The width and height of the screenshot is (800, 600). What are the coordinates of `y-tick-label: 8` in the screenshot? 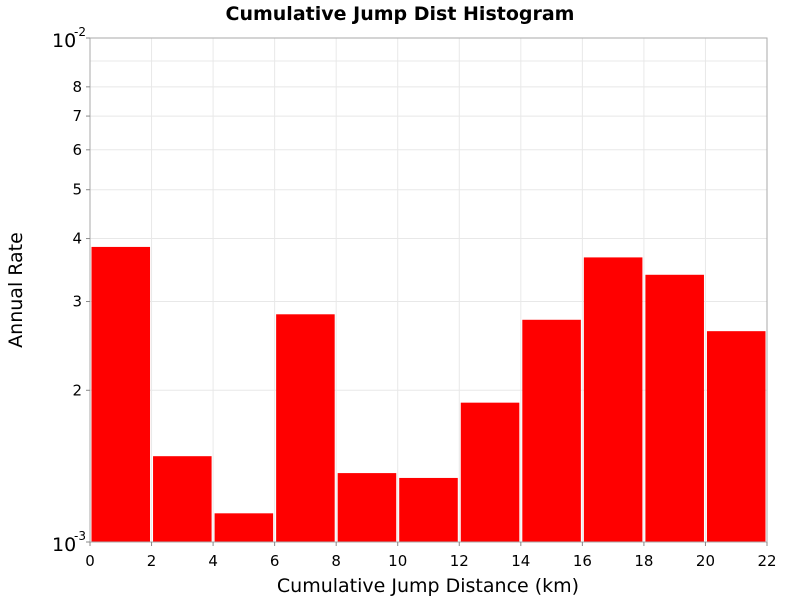 It's located at (77, 87).